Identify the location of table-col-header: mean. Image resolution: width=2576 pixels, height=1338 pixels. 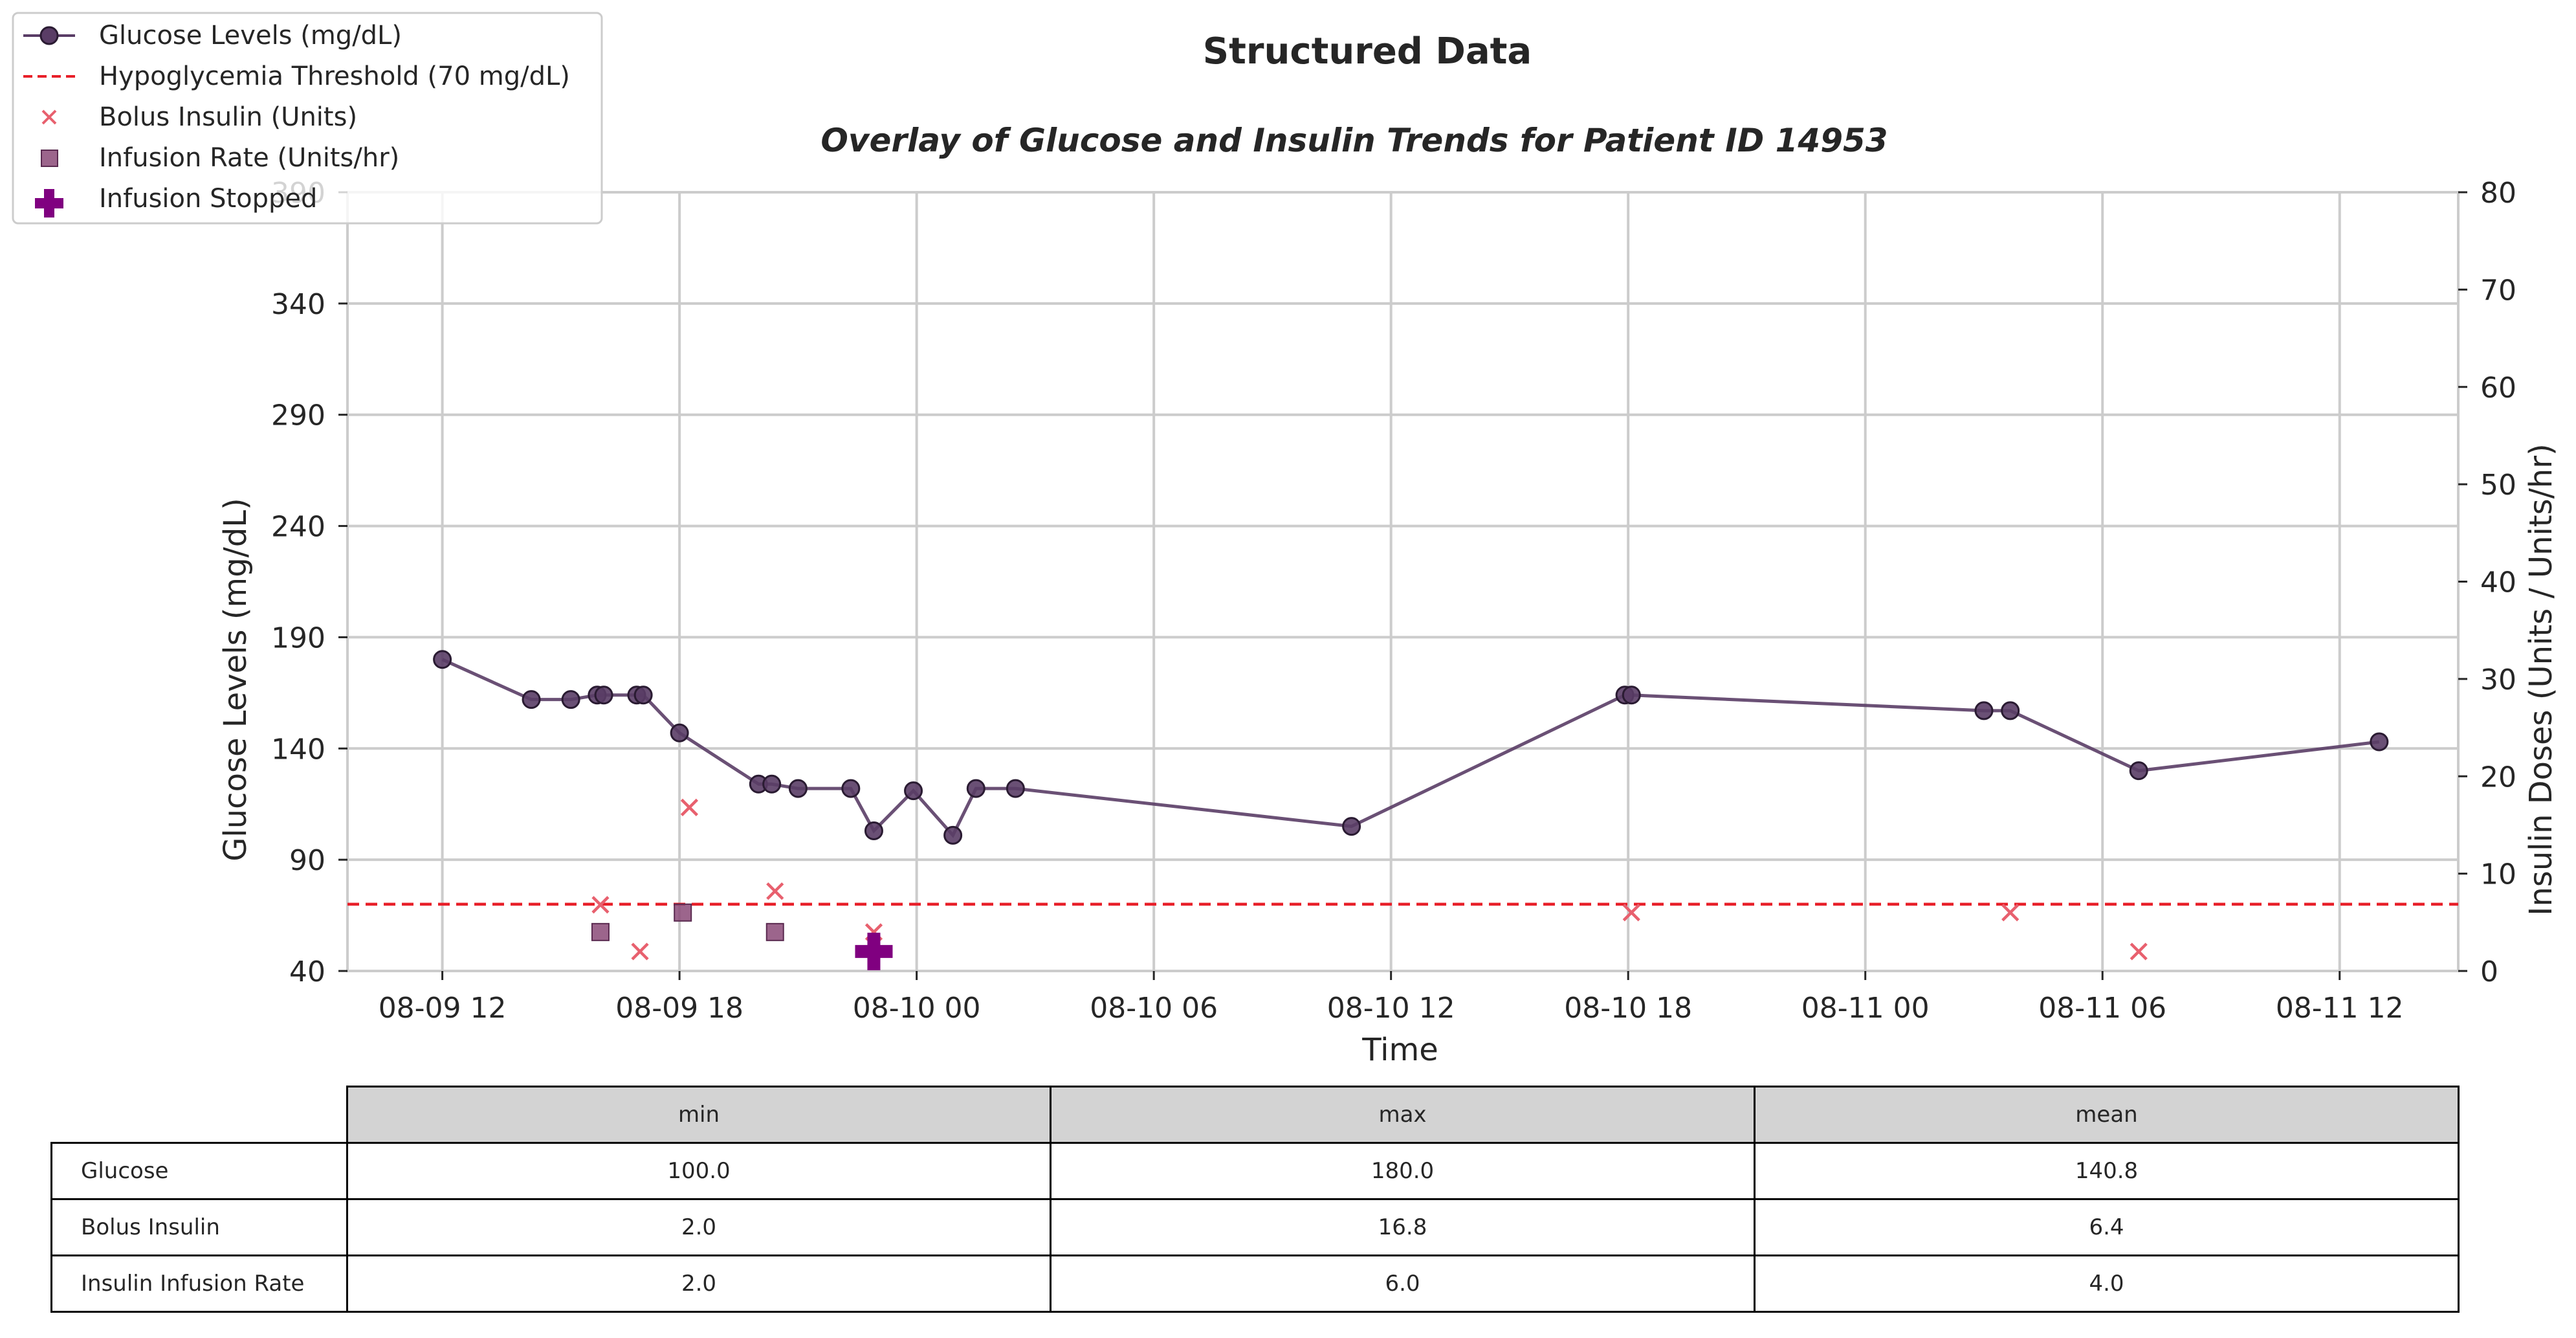
(2107, 1115).